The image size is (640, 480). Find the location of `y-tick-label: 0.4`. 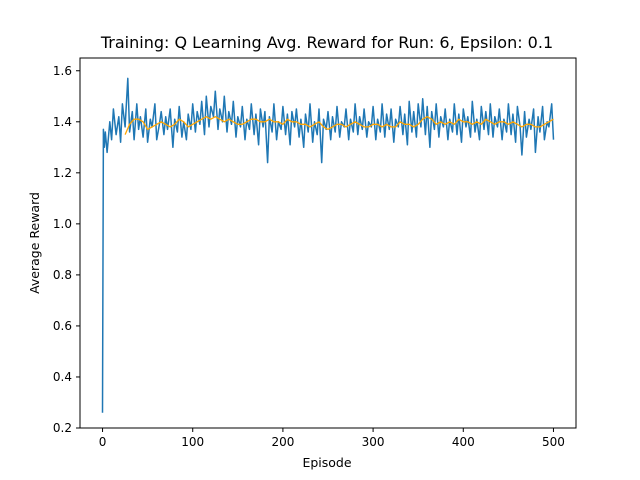

y-tick-label: 0.4 is located at coordinates (62, 377).